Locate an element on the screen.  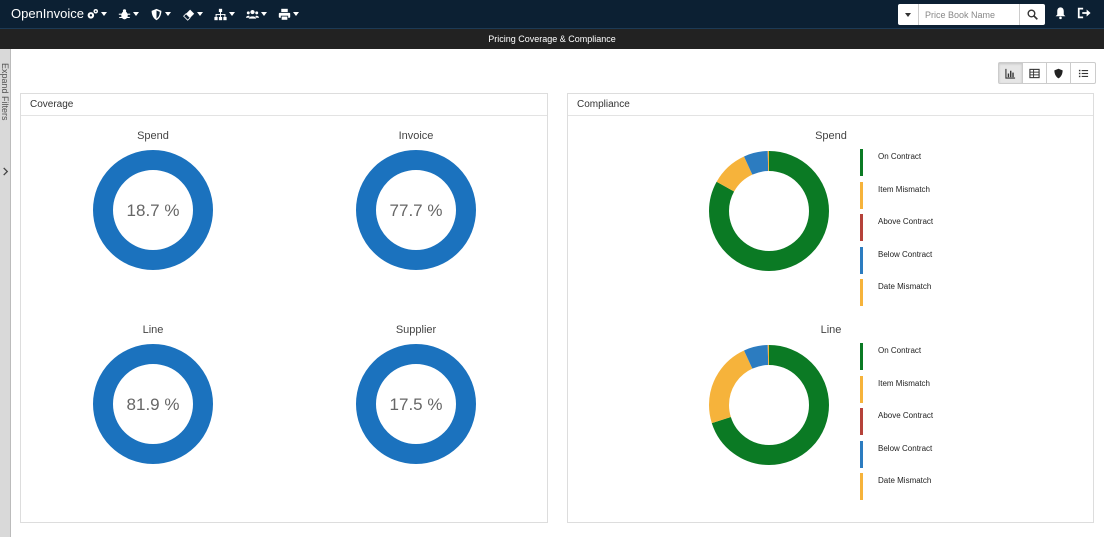
expand-filters-label: Expand Filters is located at coordinates (5, 92).